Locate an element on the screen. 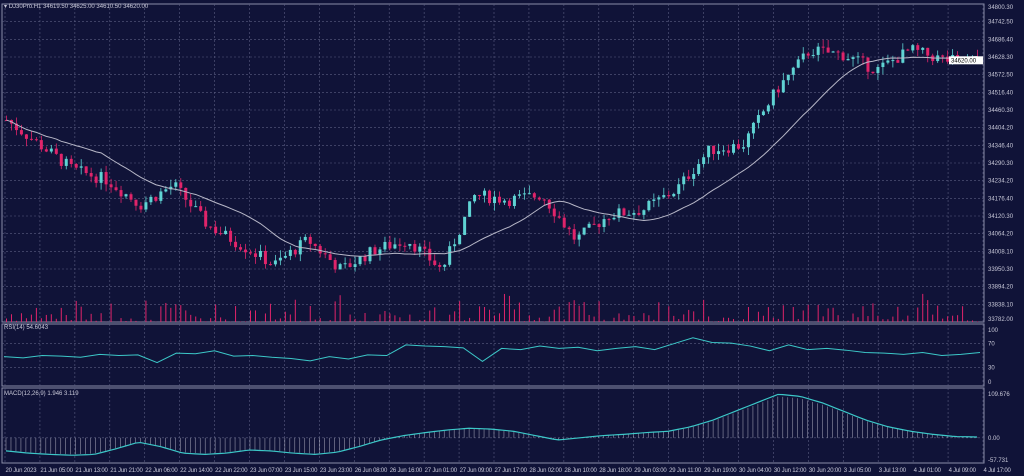 Image resolution: width=1024 pixels, height=476 pixels. x-tick-label: 30 Jun 04:00 is located at coordinates (755, 471).